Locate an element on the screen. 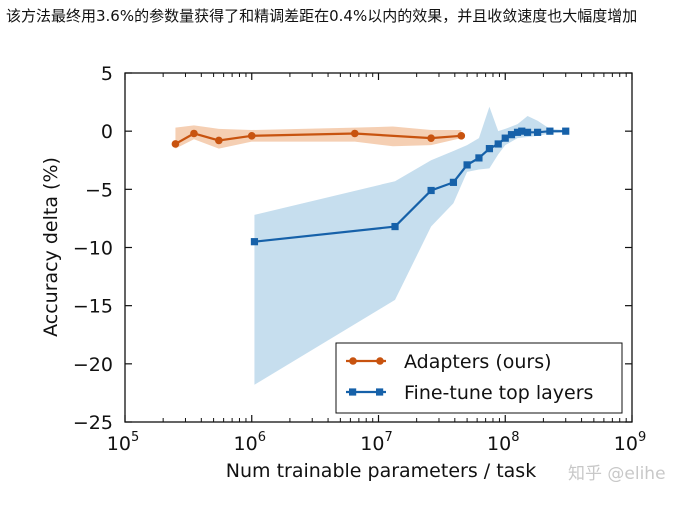 Image resolution: width=699 pixels, height=507 pixels. x-tick-label: 10⁸ is located at coordinates (503, 442).